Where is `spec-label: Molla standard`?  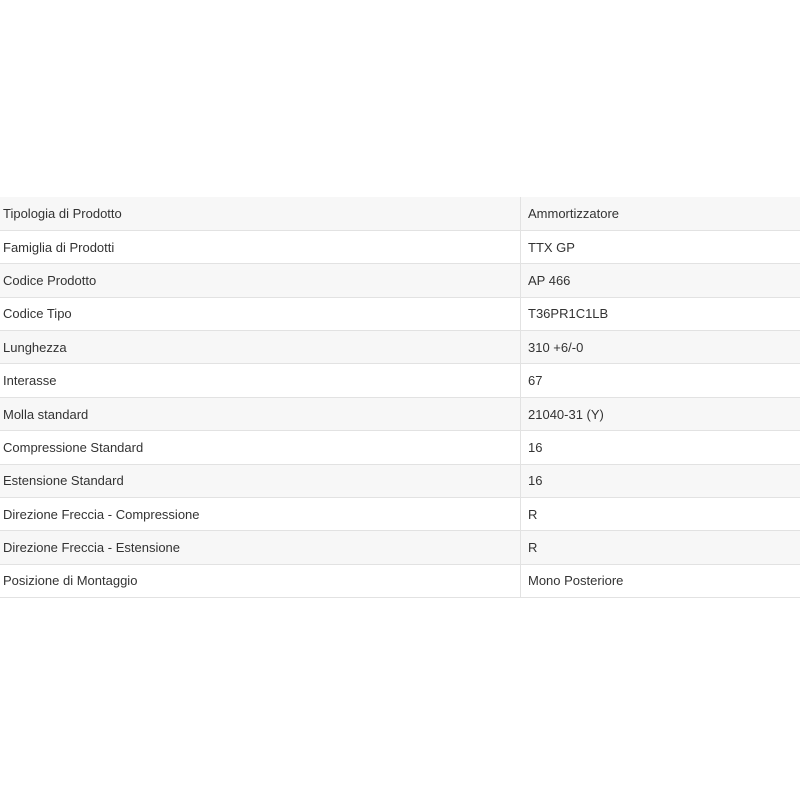
spec-label: Molla standard is located at coordinates (46, 414).